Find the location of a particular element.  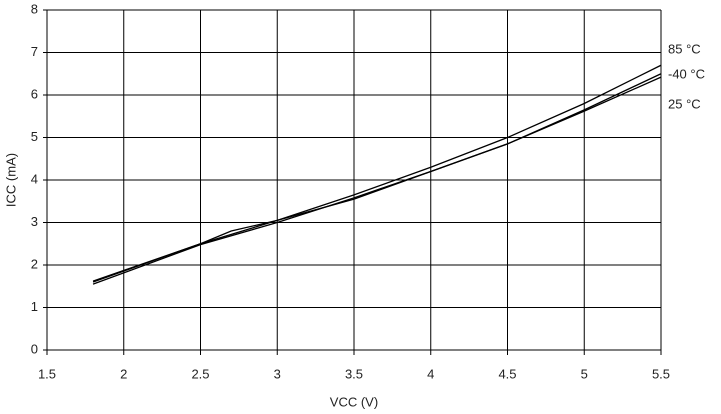

x-tick-label: 5 is located at coordinates (584, 373).